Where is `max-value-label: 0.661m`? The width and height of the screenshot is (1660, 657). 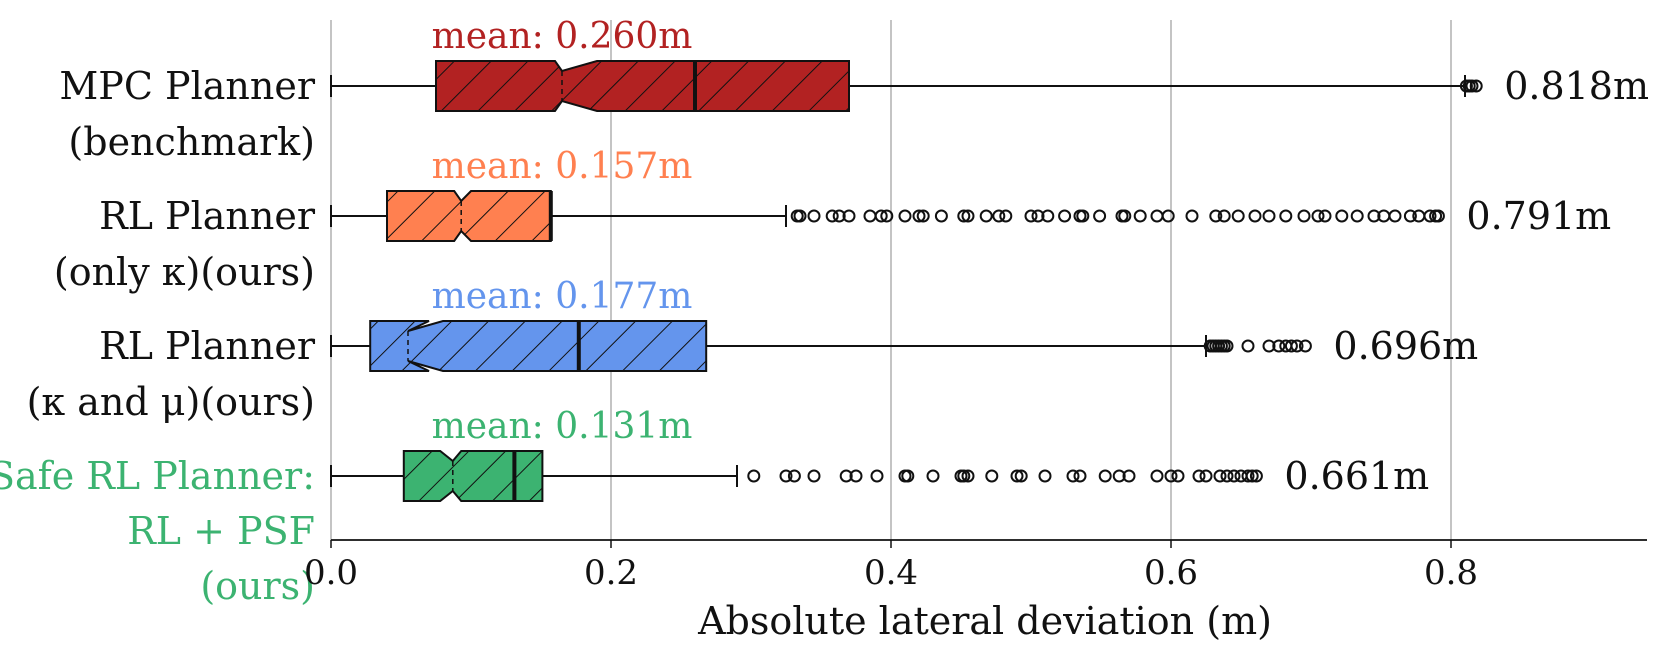
max-value-label: 0.661m is located at coordinates (1356, 476).